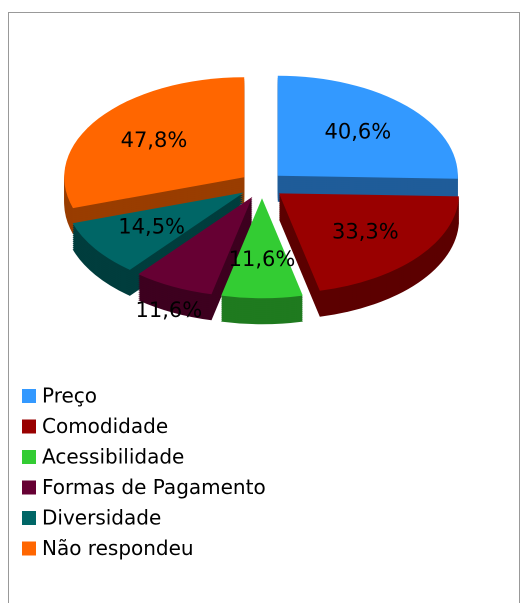  Describe the element at coordinates (69, 396) in the screenshot. I see `legend-label: Preço` at that location.